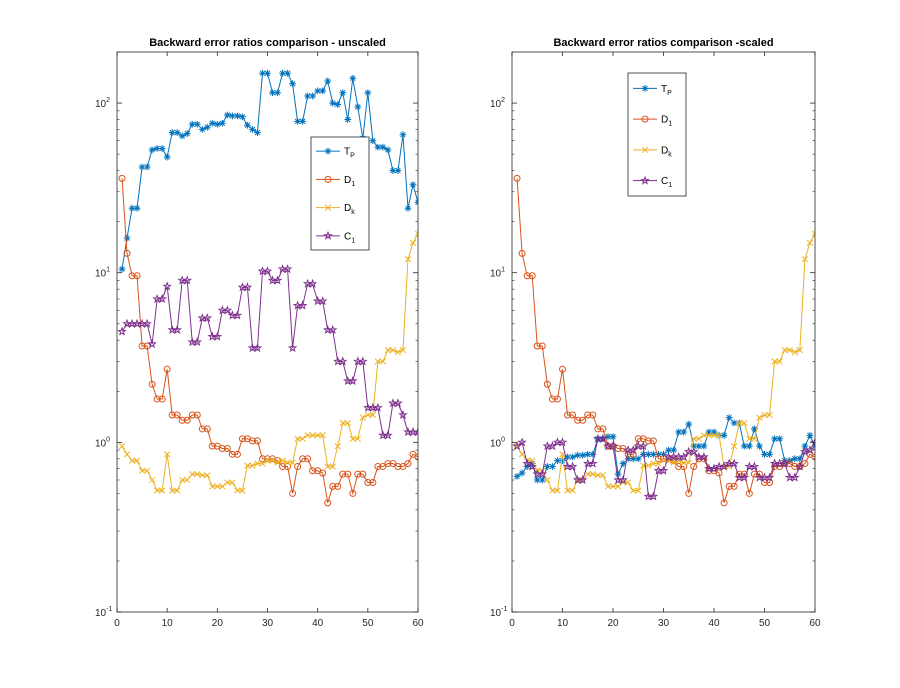 The height and width of the screenshot is (688, 900). Describe the element at coordinates (652, 90) in the screenshot. I see `legend-entry: TP` at that location.